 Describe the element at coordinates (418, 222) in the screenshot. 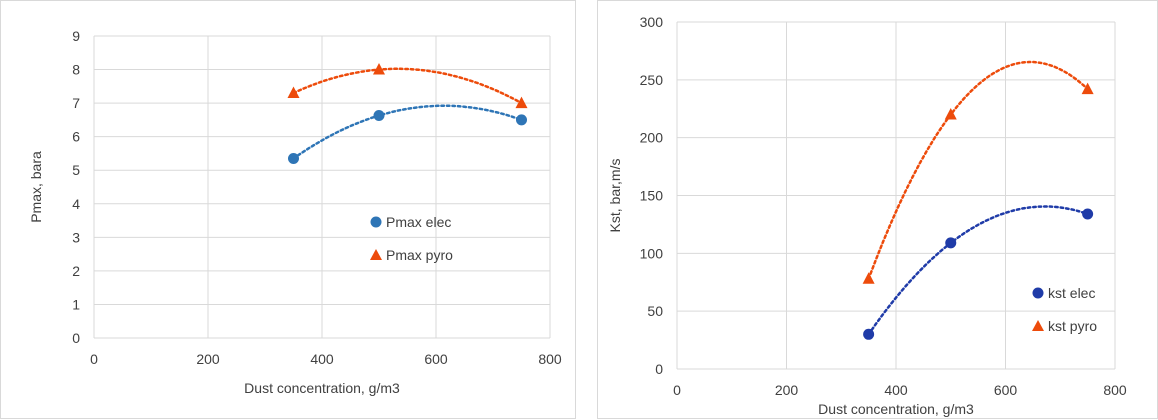

I see `legend-label: Pmax elec` at that location.